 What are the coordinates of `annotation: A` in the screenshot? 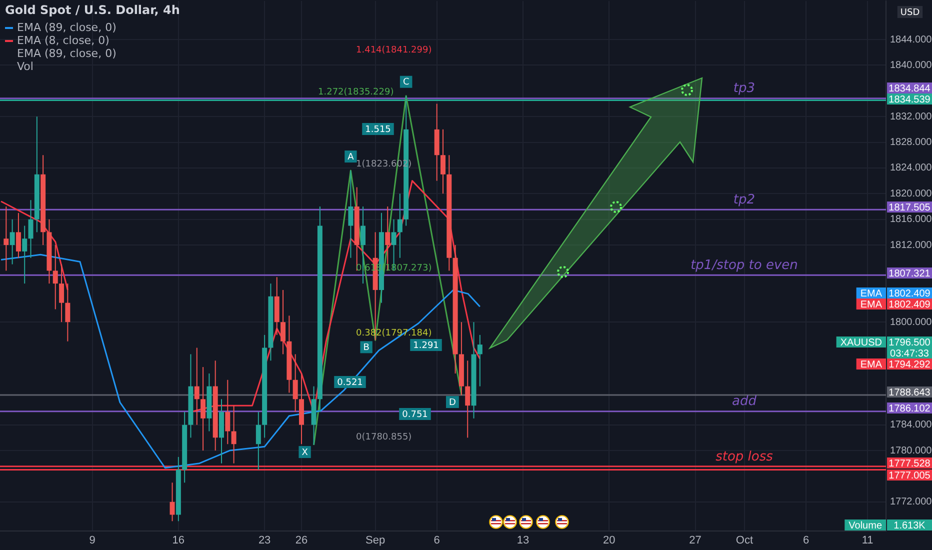 It's located at (351, 157).